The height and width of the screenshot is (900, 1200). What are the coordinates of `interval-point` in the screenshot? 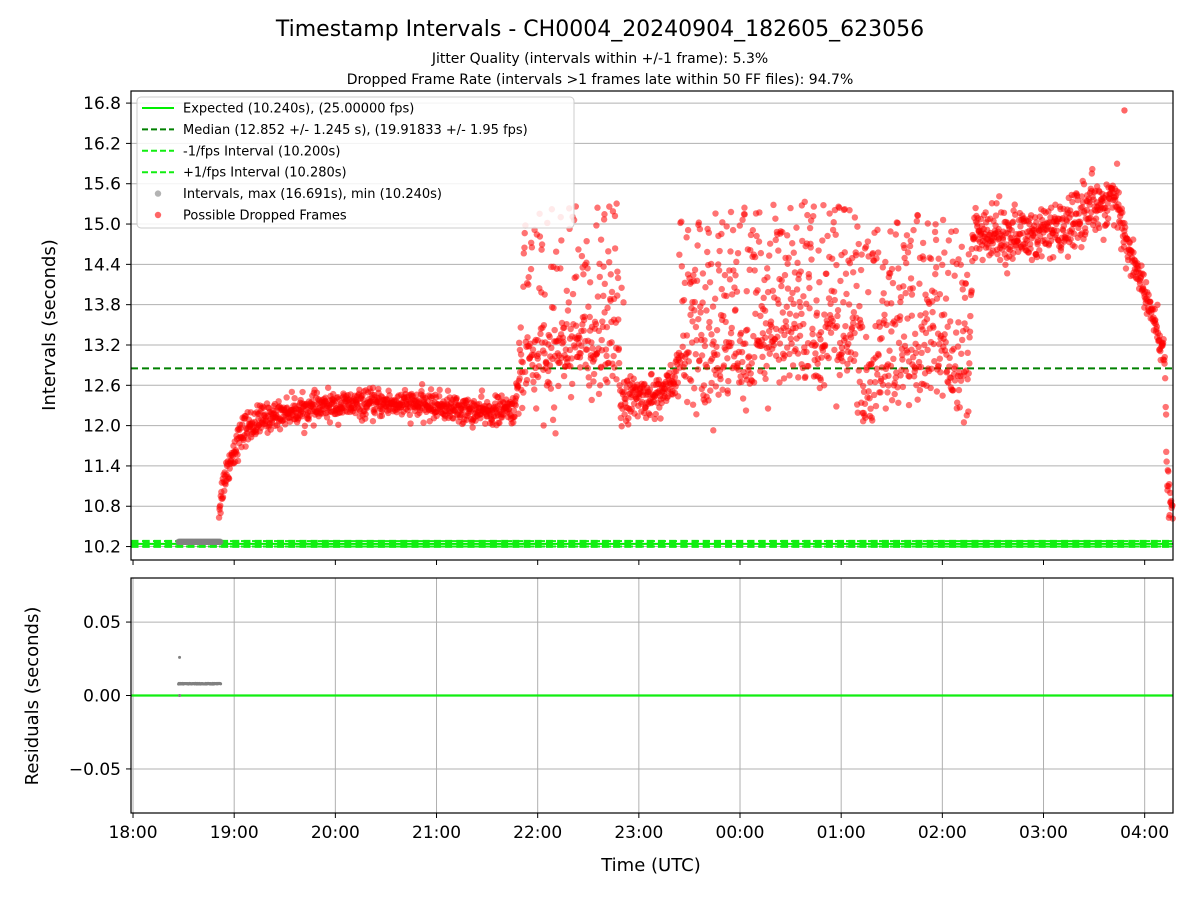 It's located at (220, 542).